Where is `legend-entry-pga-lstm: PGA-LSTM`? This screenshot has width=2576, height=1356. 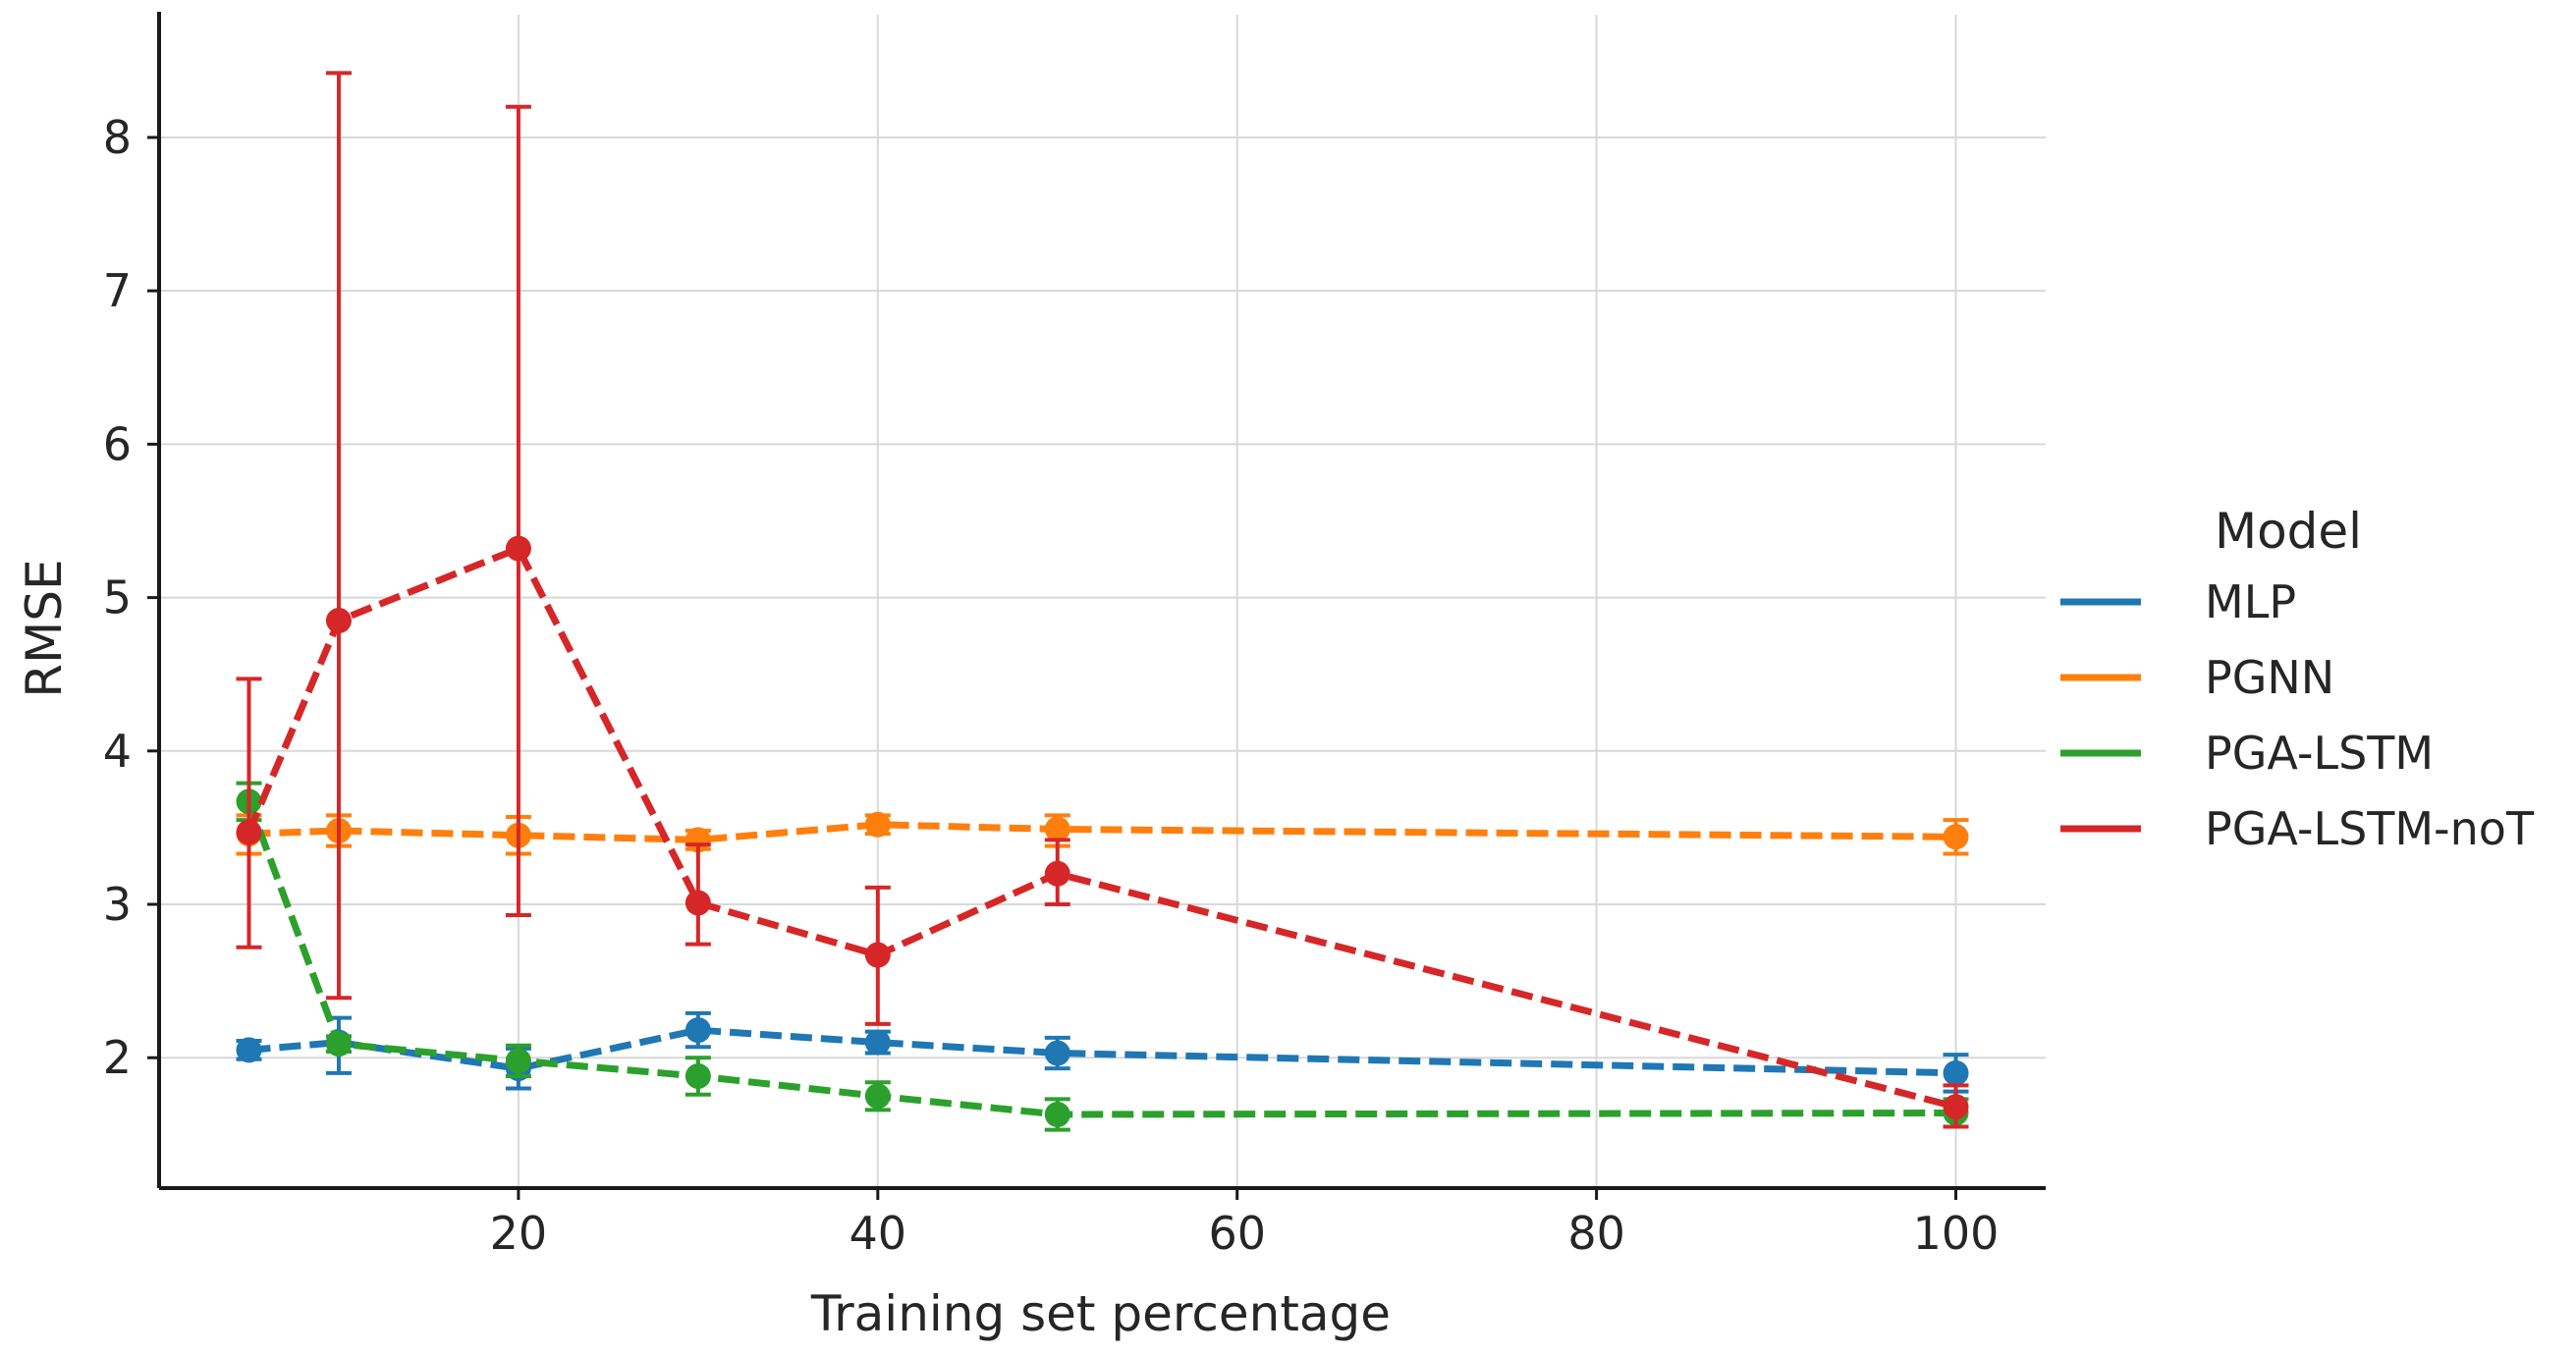 legend-entry-pga-lstm: PGA-LSTM is located at coordinates (2247, 753).